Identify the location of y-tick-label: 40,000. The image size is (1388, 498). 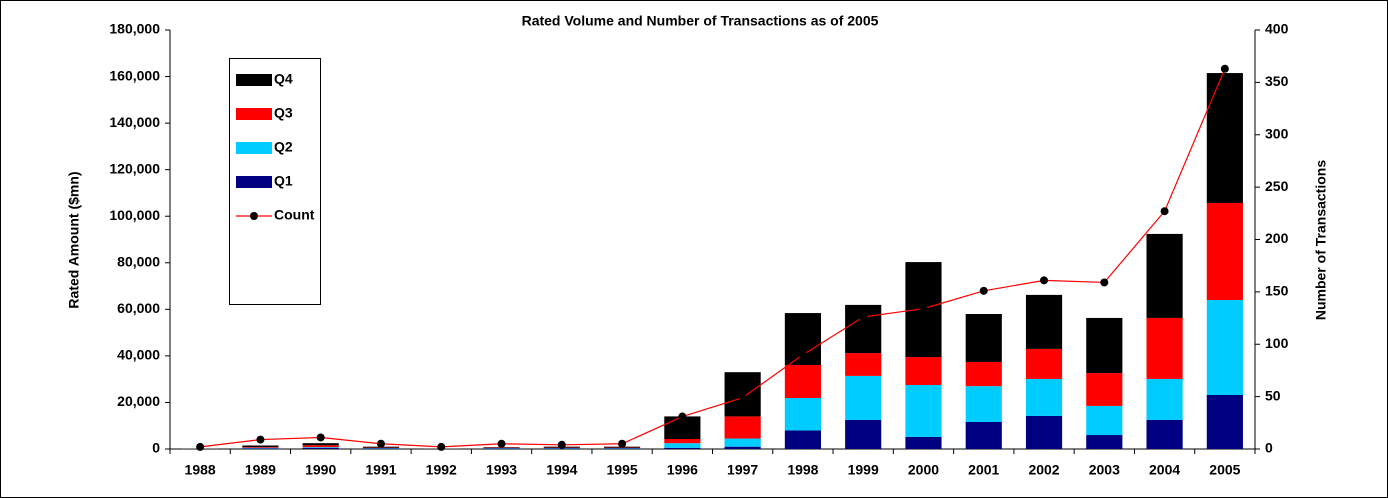
(138, 355).